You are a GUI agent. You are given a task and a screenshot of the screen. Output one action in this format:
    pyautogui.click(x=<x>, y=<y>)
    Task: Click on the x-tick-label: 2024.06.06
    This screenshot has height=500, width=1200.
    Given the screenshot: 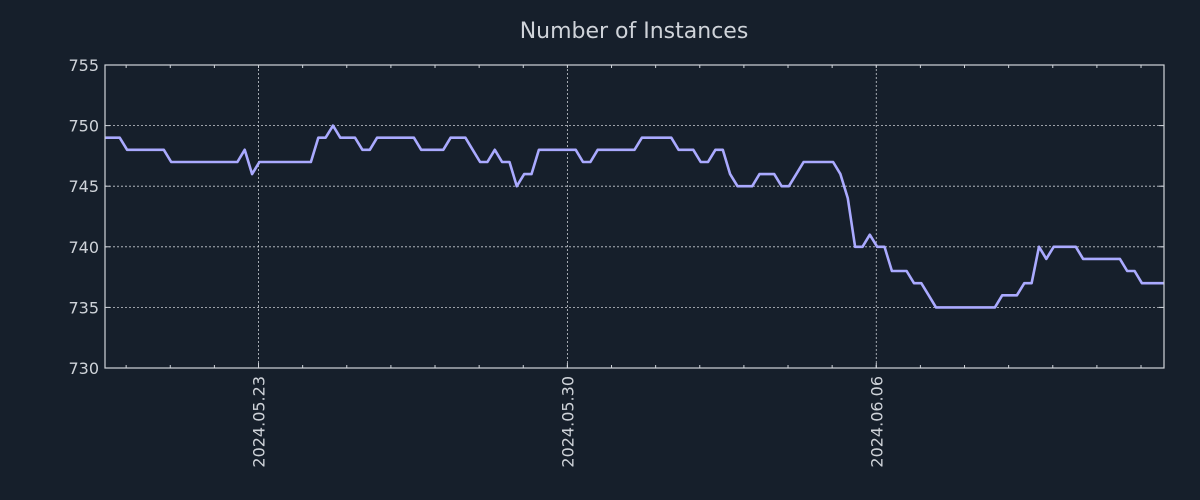 What is the action you would take?
    pyautogui.click(x=876, y=422)
    